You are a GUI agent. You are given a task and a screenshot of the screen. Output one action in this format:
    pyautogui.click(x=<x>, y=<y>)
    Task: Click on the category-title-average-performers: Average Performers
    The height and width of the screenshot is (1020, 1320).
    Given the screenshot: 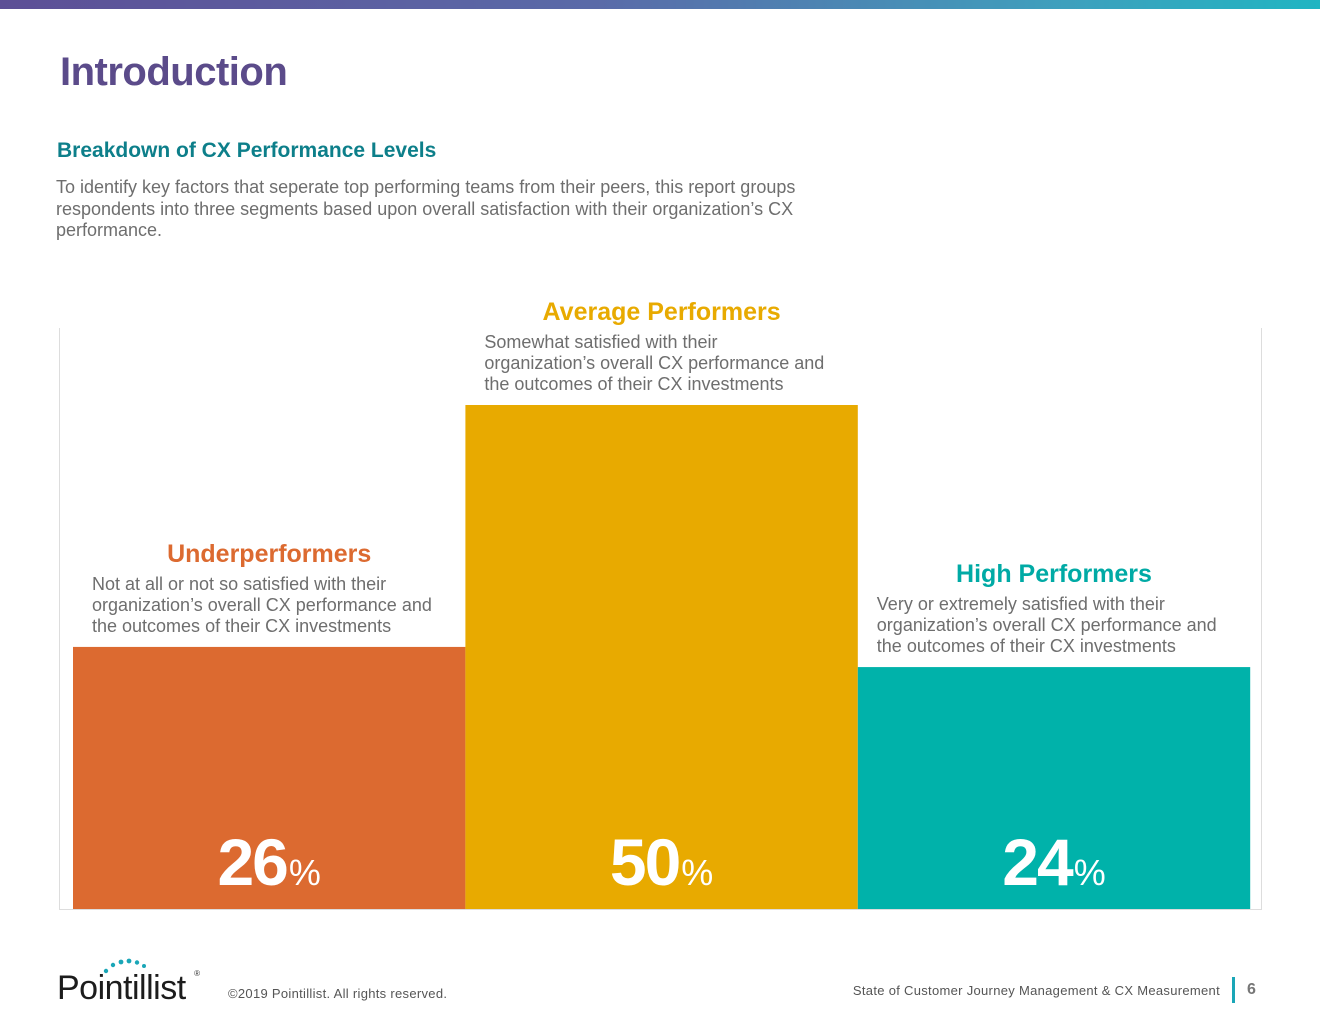 What is the action you would take?
    pyautogui.click(x=662, y=312)
    